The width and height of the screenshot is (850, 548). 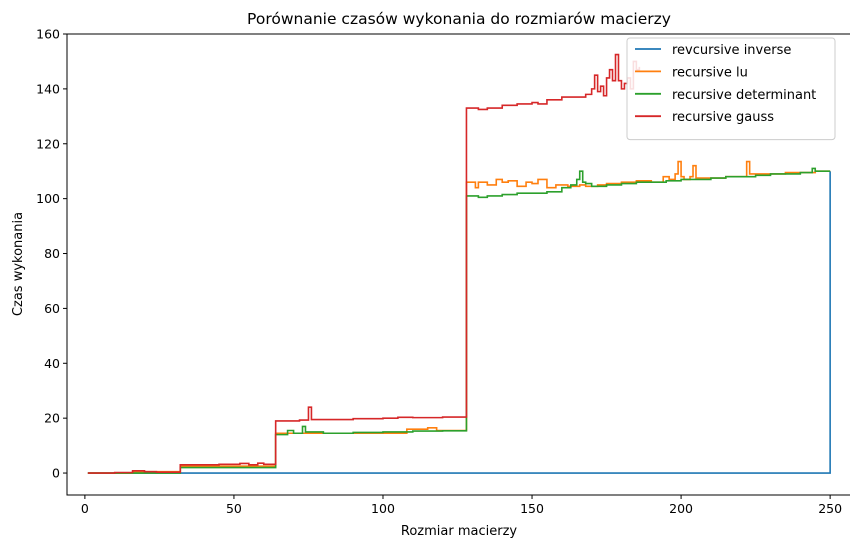 I want to click on y-tick-label: 120, so click(x=48, y=143).